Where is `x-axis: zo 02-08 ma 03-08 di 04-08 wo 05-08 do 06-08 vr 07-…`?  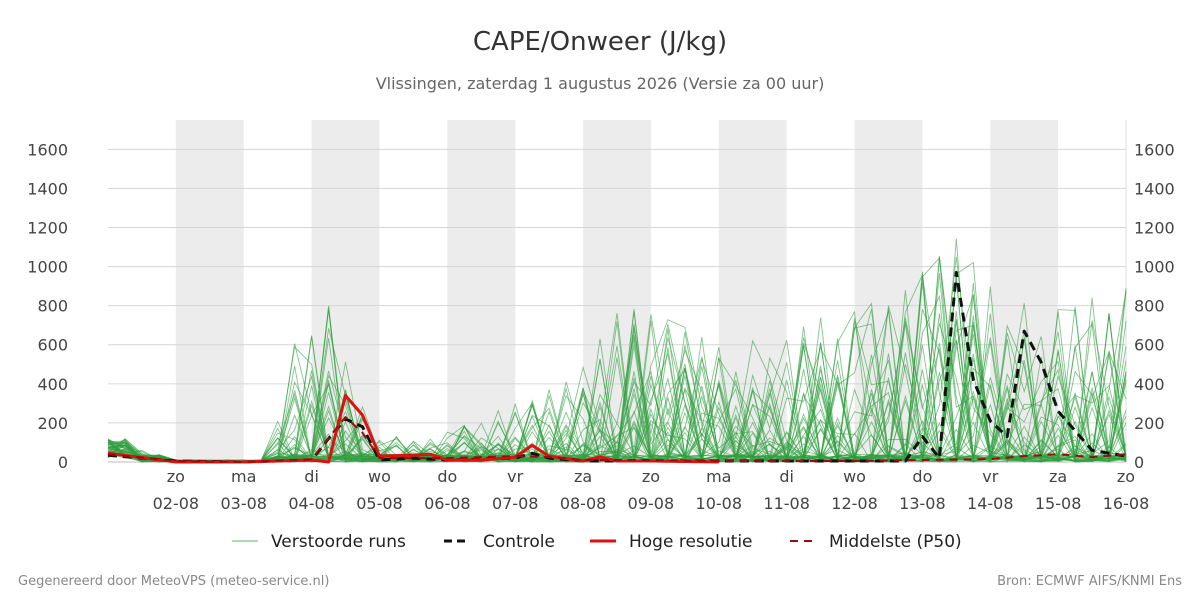 x-axis: zo 02-08 ma 03-08 di 04-08 wo 05-08 do 06-08 vr 07-… is located at coordinates (651, 490).